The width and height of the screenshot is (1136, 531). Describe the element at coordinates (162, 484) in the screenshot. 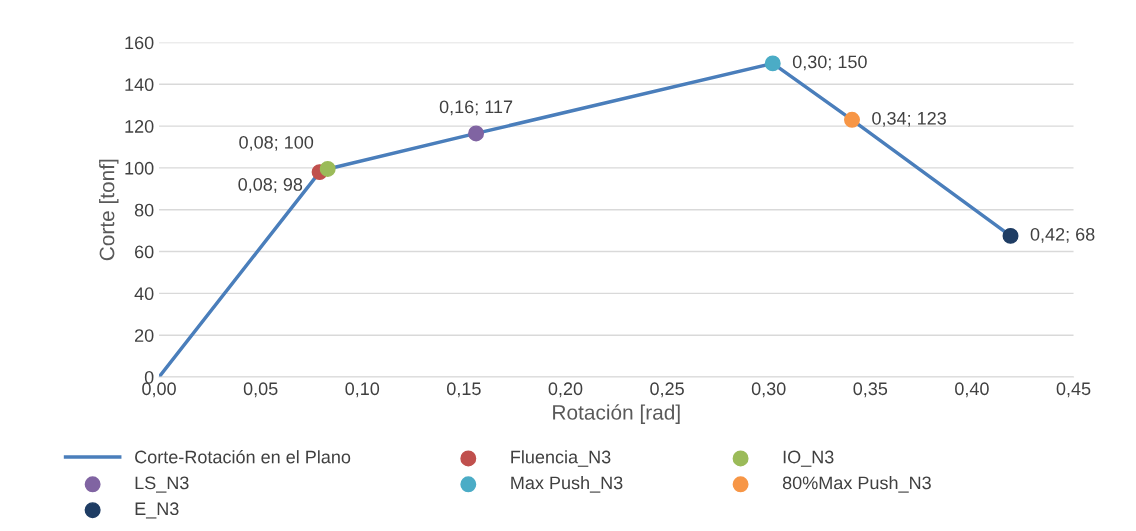

I see `legend-label: LS_N3` at that location.